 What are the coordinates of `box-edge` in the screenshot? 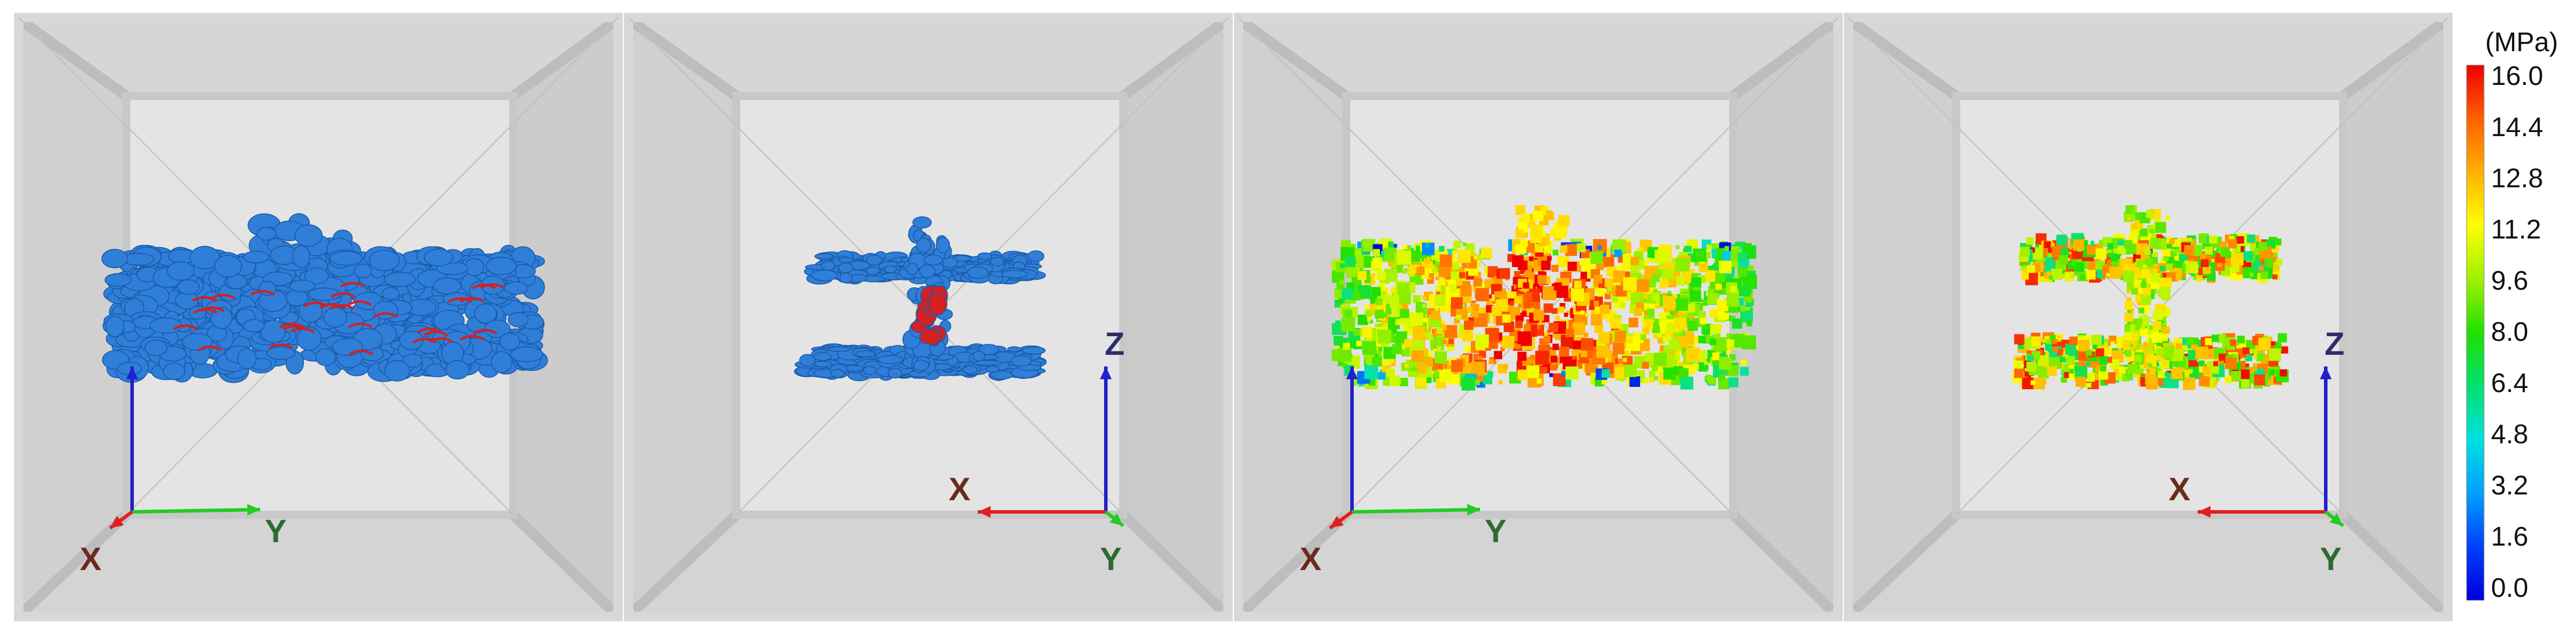 It's located at (75, 563).